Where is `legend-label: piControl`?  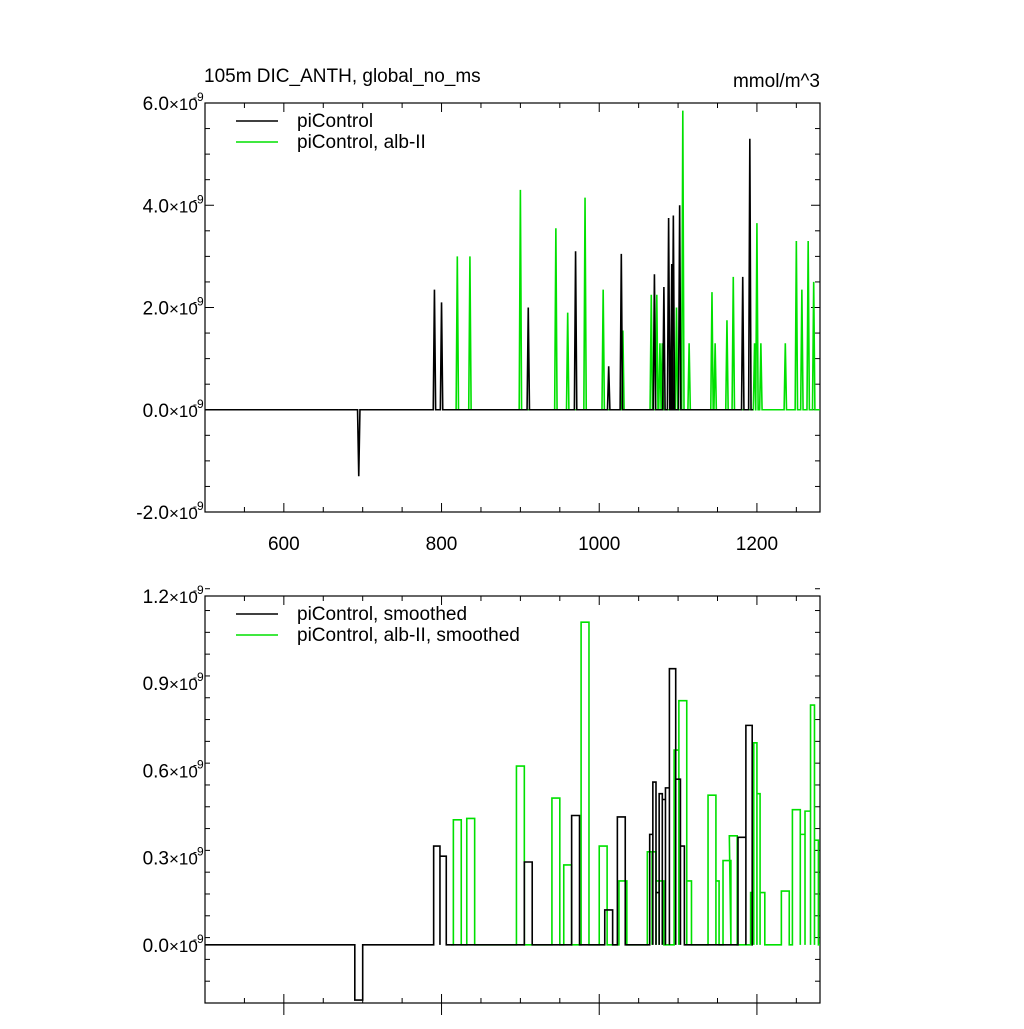 legend-label: piControl is located at coordinates (335, 121).